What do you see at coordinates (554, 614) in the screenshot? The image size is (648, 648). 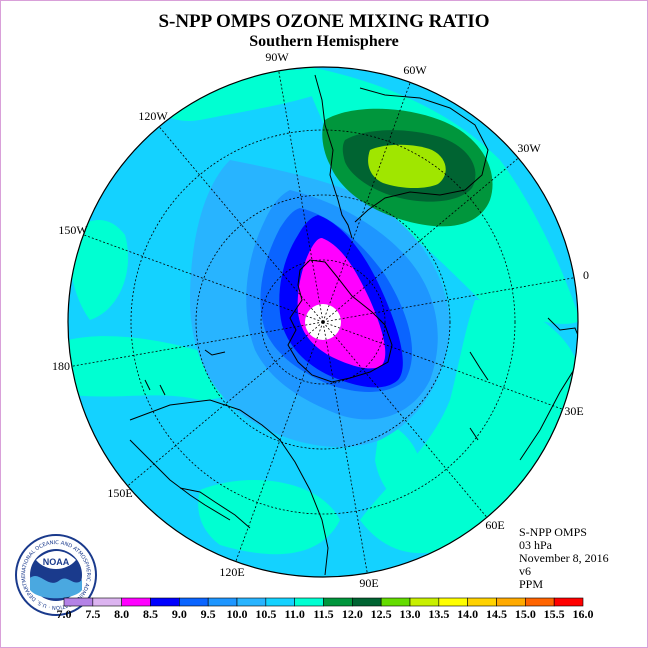 I see `colorbar-tick-label: 15.5` at bounding box center [554, 614].